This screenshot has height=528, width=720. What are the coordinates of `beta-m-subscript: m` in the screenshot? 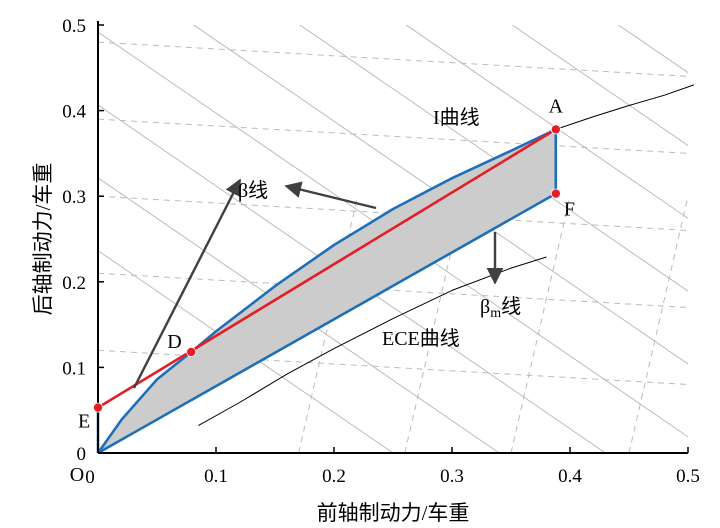 It's located at (495, 313).